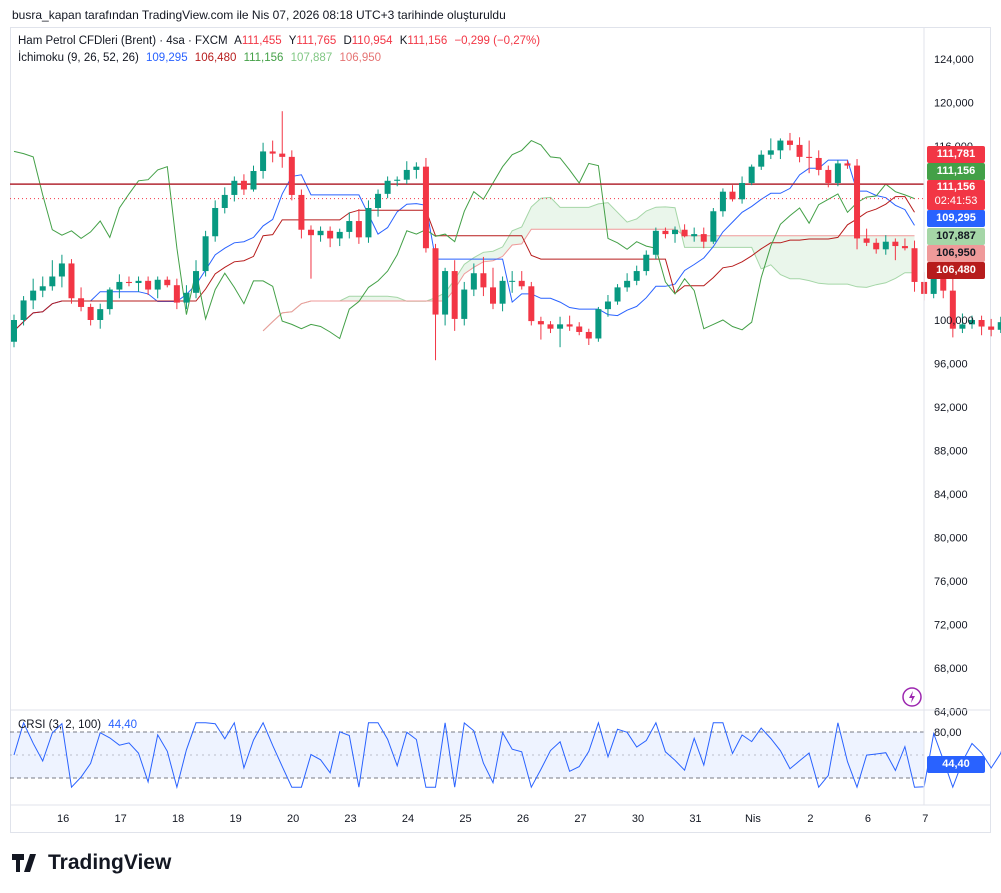 Image resolution: width=1001 pixels, height=893 pixels. What do you see at coordinates (235, 819) in the screenshot?
I see `time-axis-label: 19` at bounding box center [235, 819].